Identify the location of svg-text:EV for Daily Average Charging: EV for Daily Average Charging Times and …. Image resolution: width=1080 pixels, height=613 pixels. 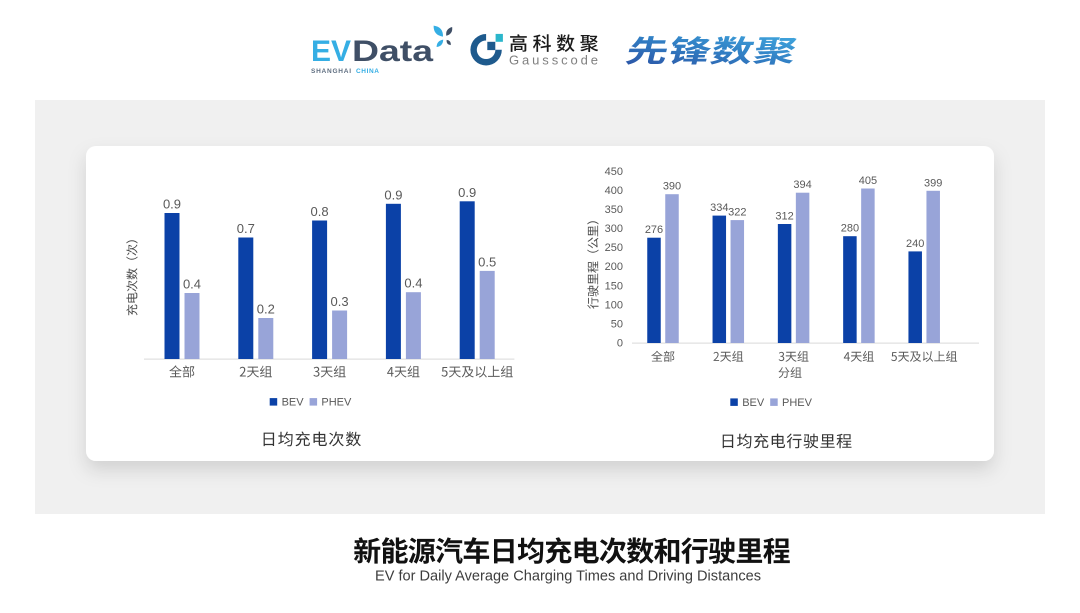
(568, 576).